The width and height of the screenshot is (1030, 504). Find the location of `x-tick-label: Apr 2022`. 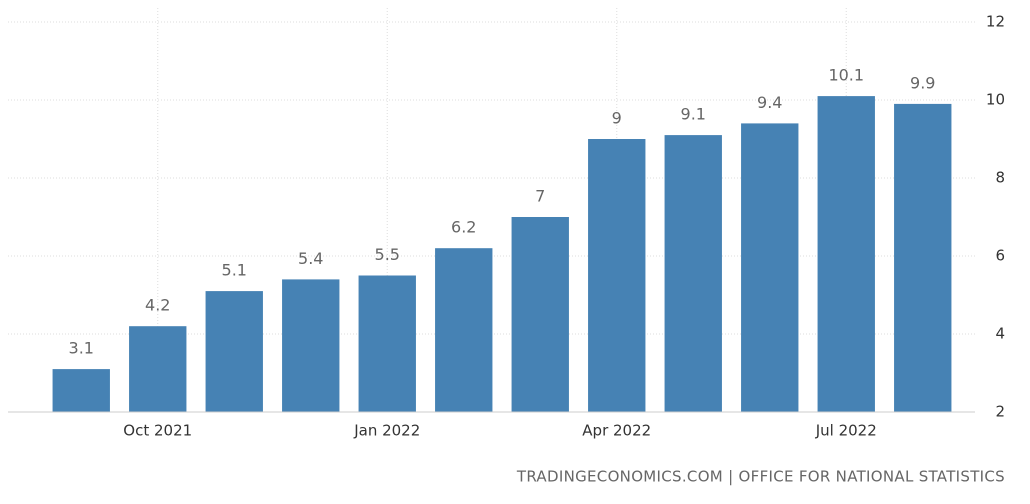

x-tick-label: Apr 2022 is located at coordinates (616, 431).